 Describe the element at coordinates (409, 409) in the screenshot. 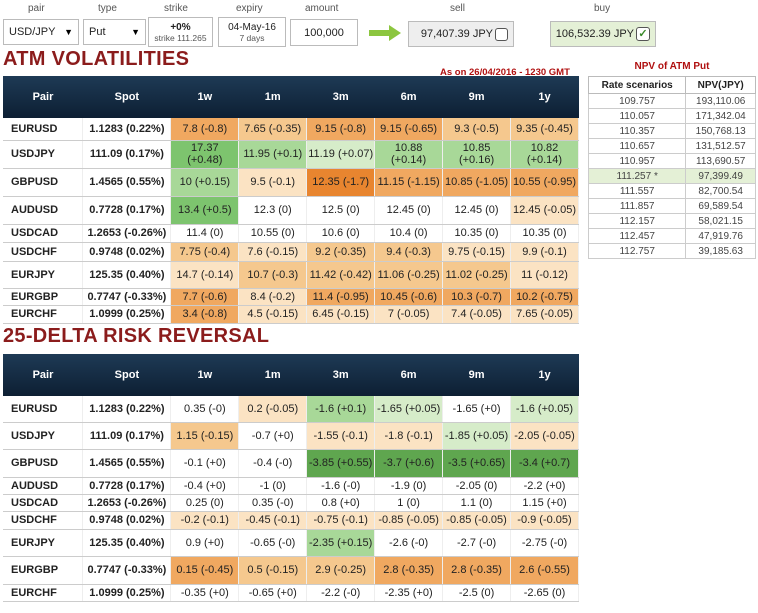

I see `value-cell: -1.65 (+0.05)` at that location.